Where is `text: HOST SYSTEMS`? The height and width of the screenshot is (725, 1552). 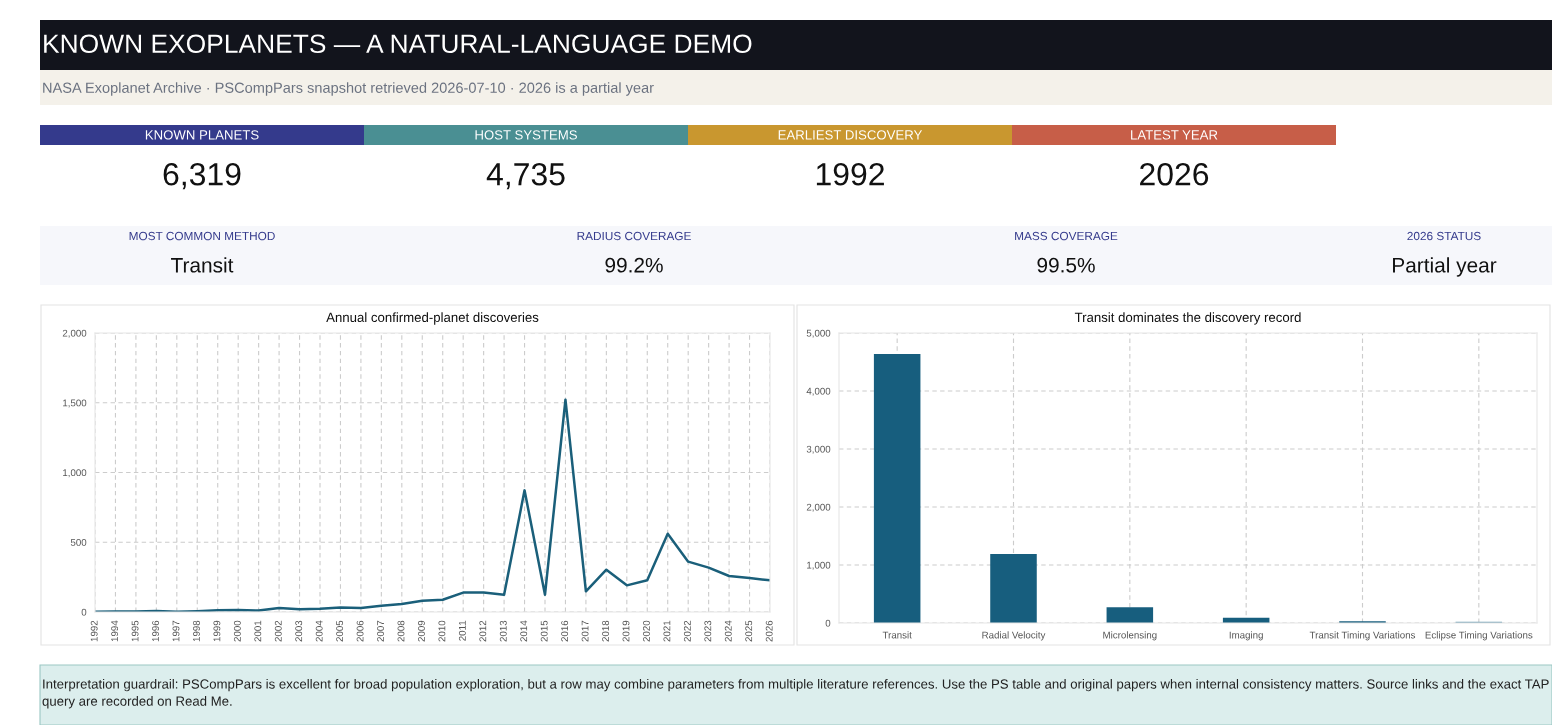
text: HOST SYSTEMS is located at coordinates (526, 135).